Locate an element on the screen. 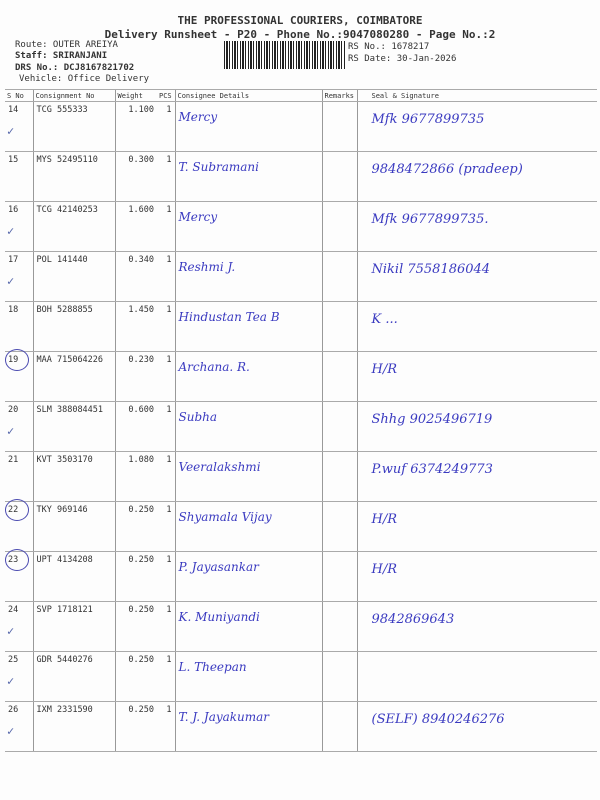 This screenshot has height=800, width=600. signature: 9842869643 is located at coordinates (476, 626).